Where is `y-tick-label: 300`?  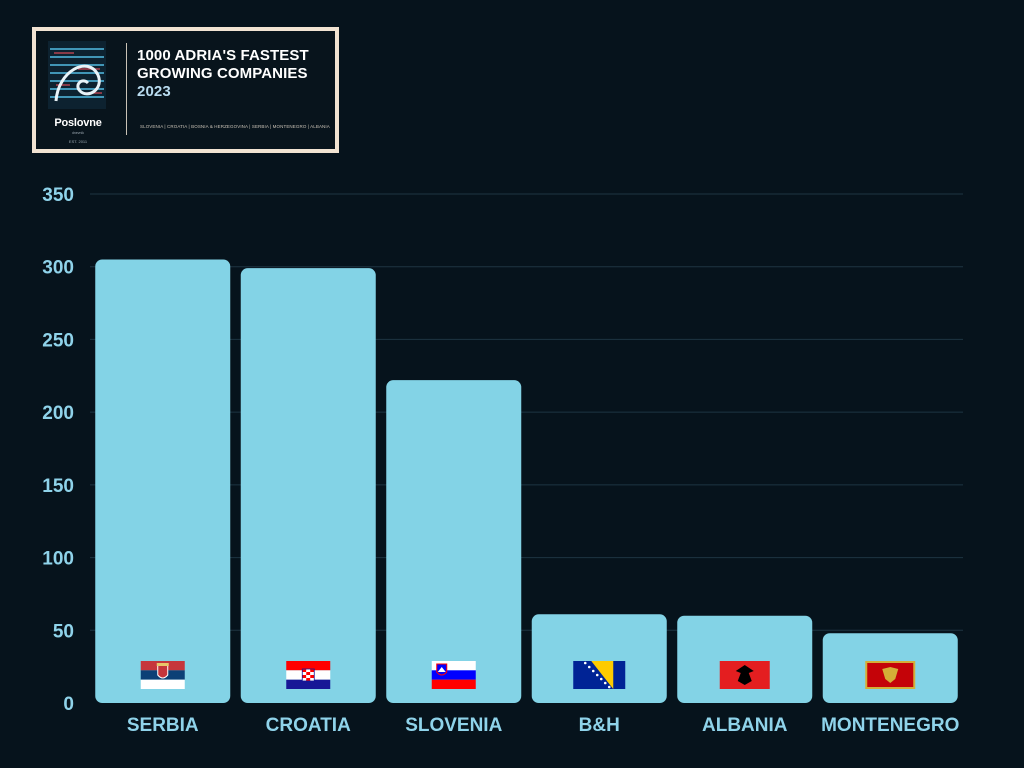 y-tick-label: 300 is located at coordinates (58, 268).